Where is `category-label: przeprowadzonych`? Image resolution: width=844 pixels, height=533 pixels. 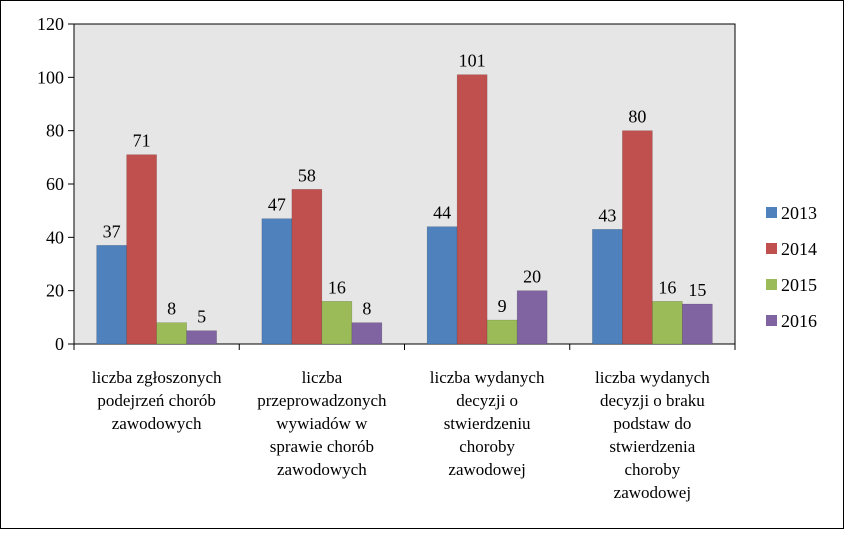 category-label: przeprowadzonych is located at coordinates (322, 400).